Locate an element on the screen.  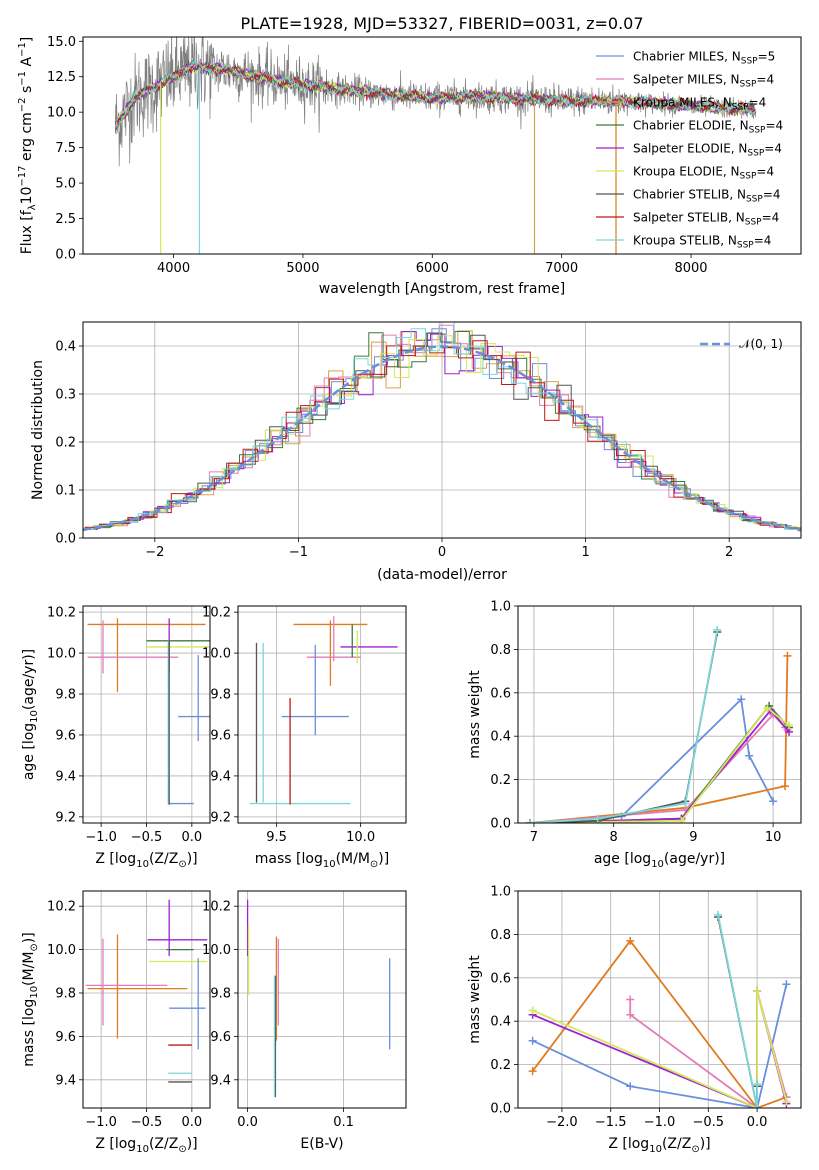
spectrum-lines is located at coordinates (435, 145).